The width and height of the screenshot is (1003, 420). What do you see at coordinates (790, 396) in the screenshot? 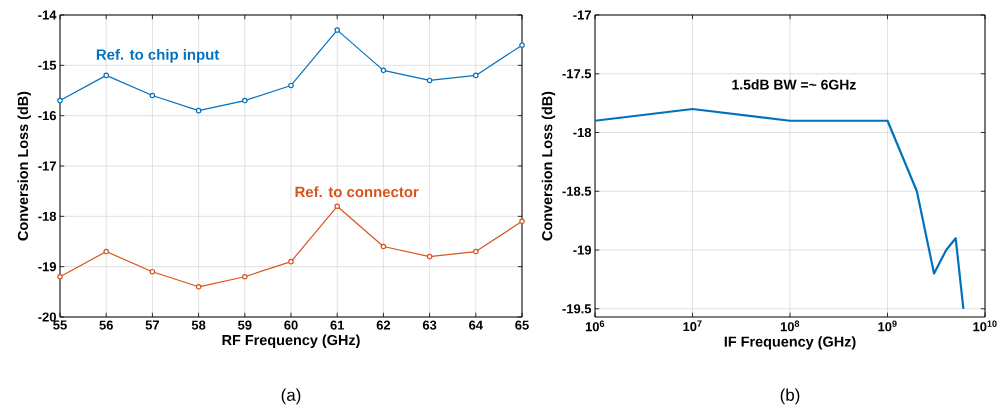
I see `text: (b)` at bounding box center [790, 396].